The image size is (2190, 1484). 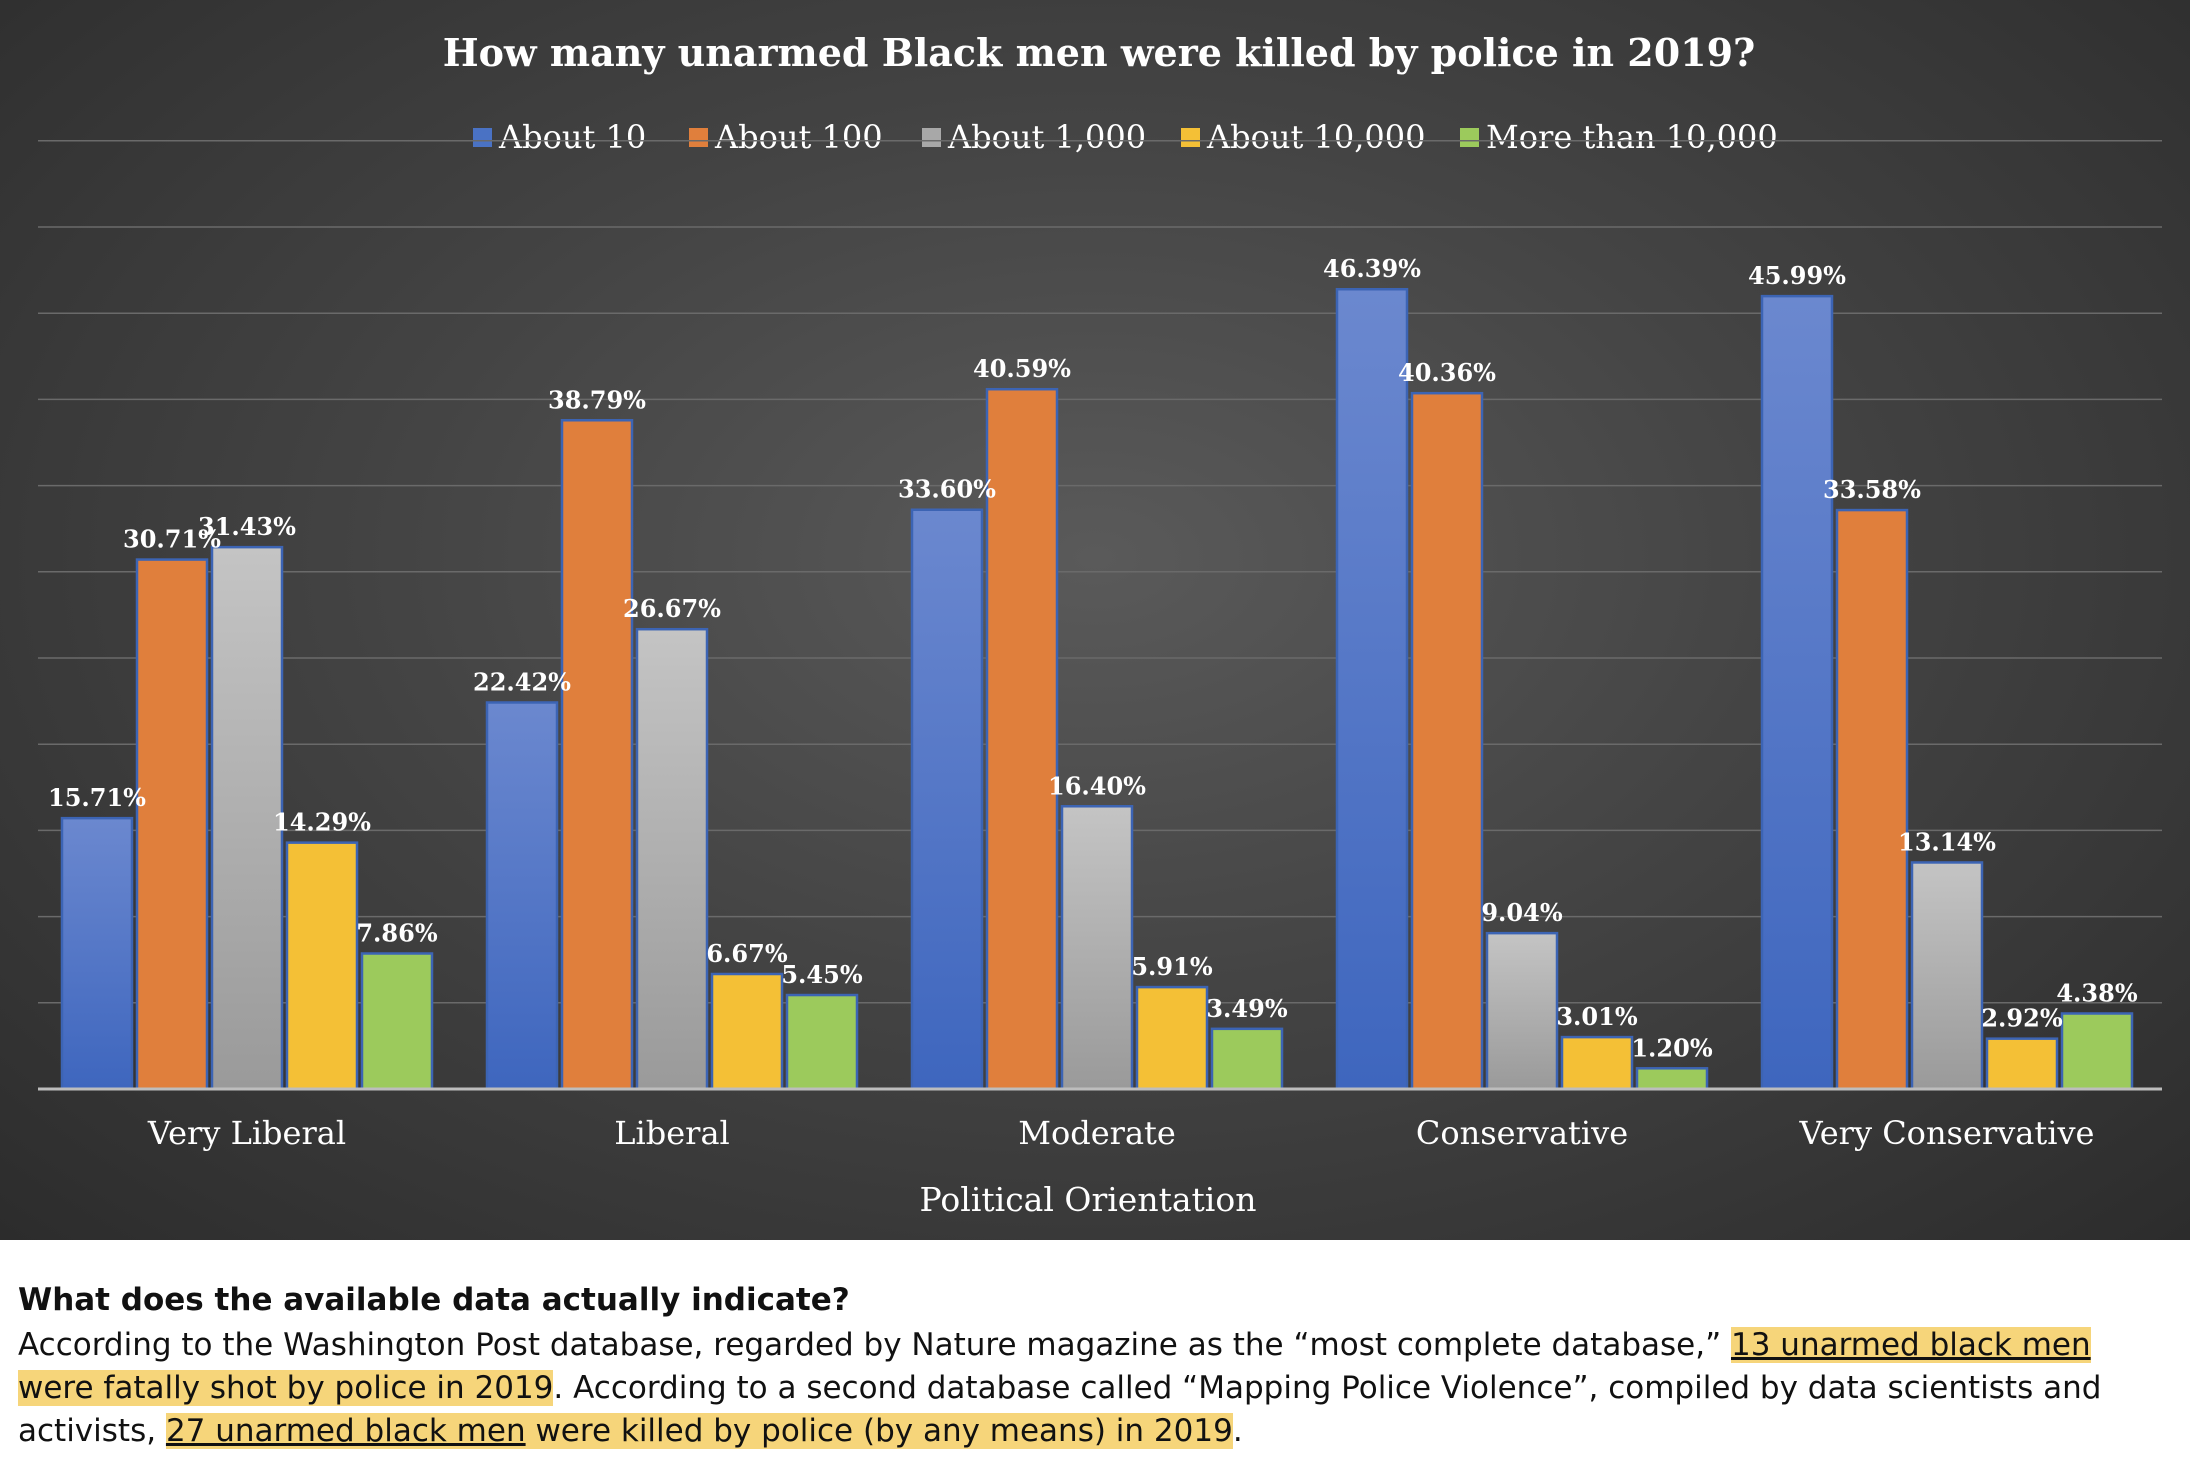 I want to click on category-label-very-conservative: Very Conservative, so click(x=1947, y=1133).